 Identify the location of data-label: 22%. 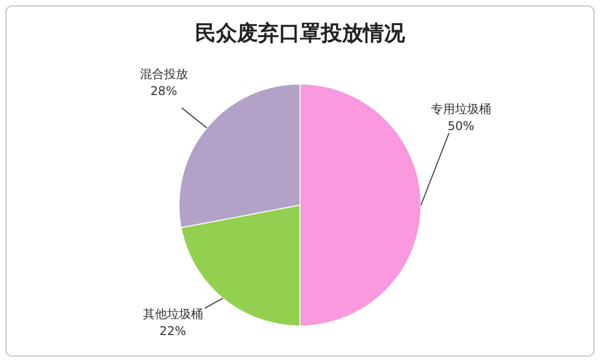
(173, 331).